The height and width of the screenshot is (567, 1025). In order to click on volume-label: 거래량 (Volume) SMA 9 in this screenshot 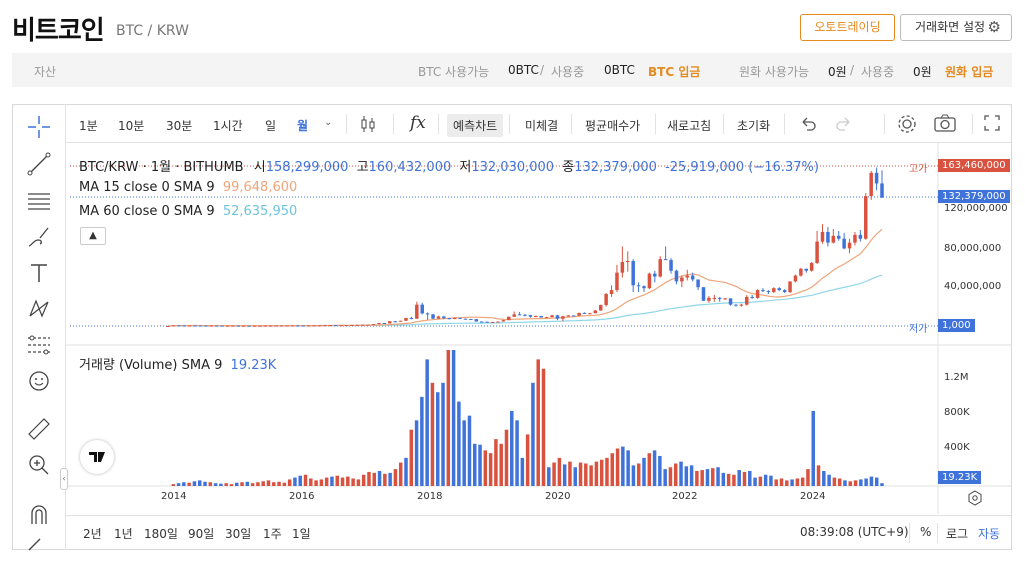, I will do `click(151, 365)`.